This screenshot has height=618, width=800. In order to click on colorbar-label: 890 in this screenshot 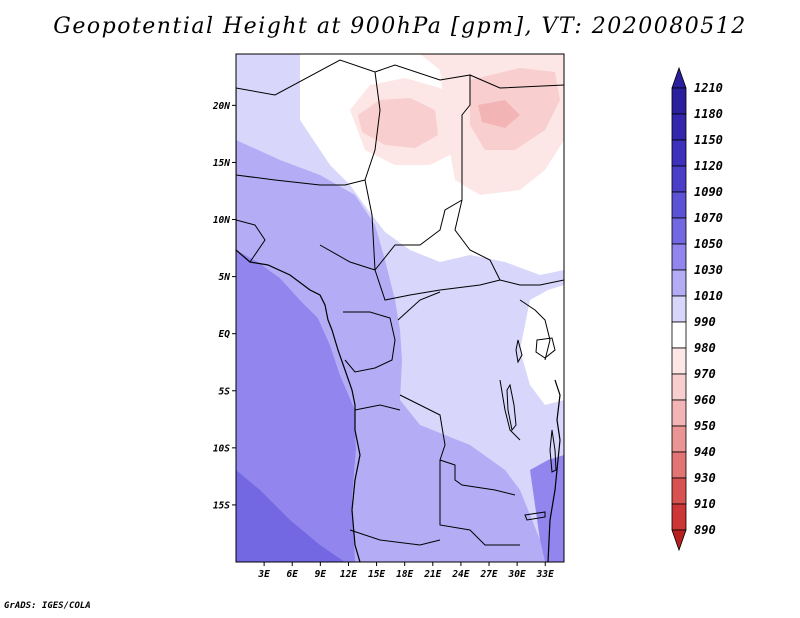, I will do `click(705, 530)`.